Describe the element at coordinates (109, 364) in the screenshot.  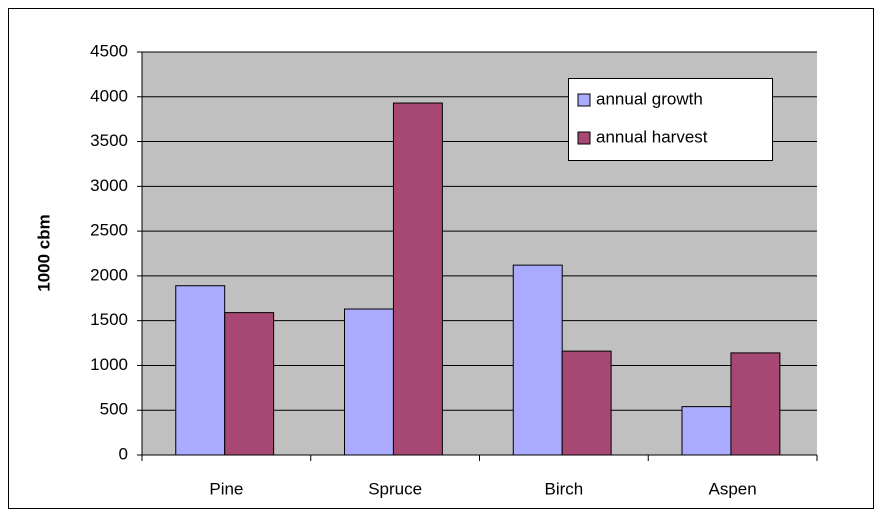
I see `y-tick-label: 1000` at that location.